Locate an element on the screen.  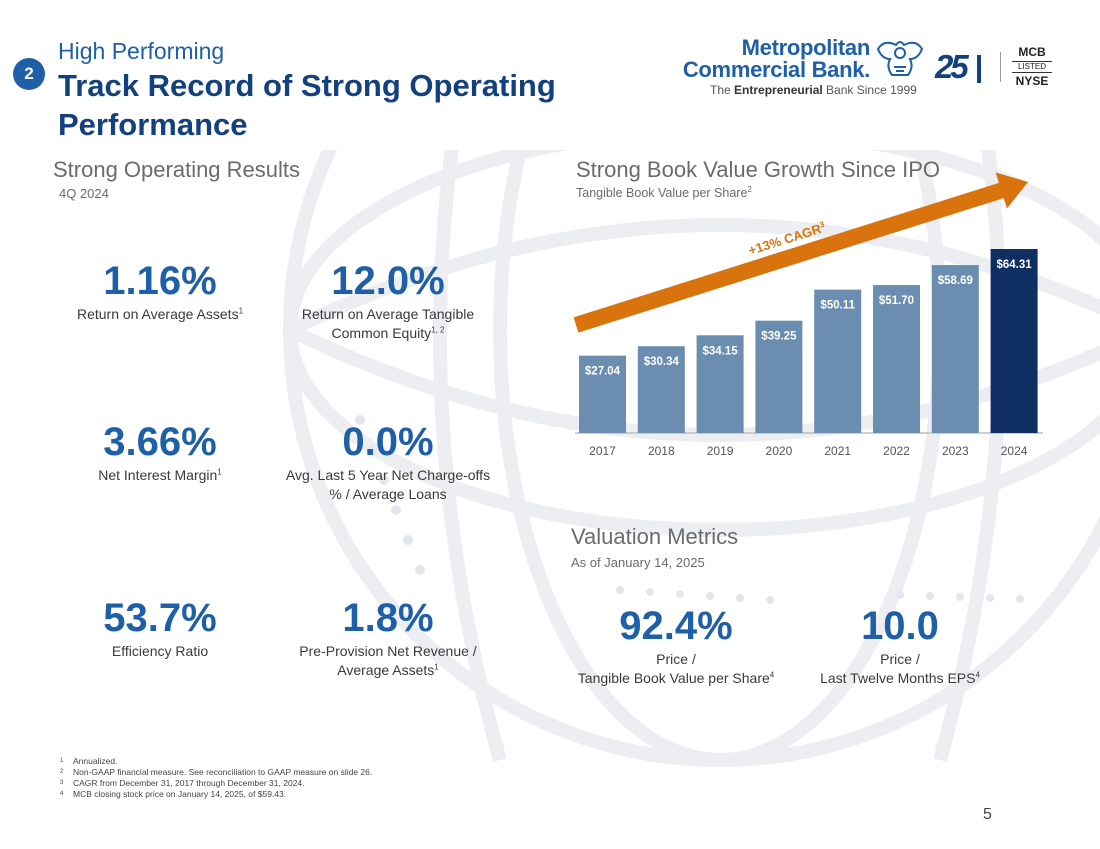
bar-2017 is located at coordinates (602, 394).